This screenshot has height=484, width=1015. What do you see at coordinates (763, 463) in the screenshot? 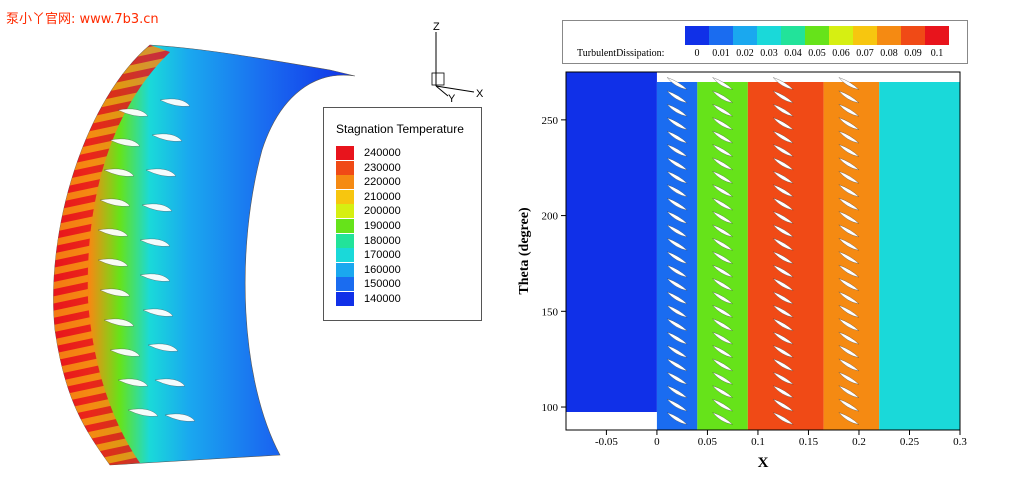
I see `x-axis-label: X` at bounding box center [763, 463].